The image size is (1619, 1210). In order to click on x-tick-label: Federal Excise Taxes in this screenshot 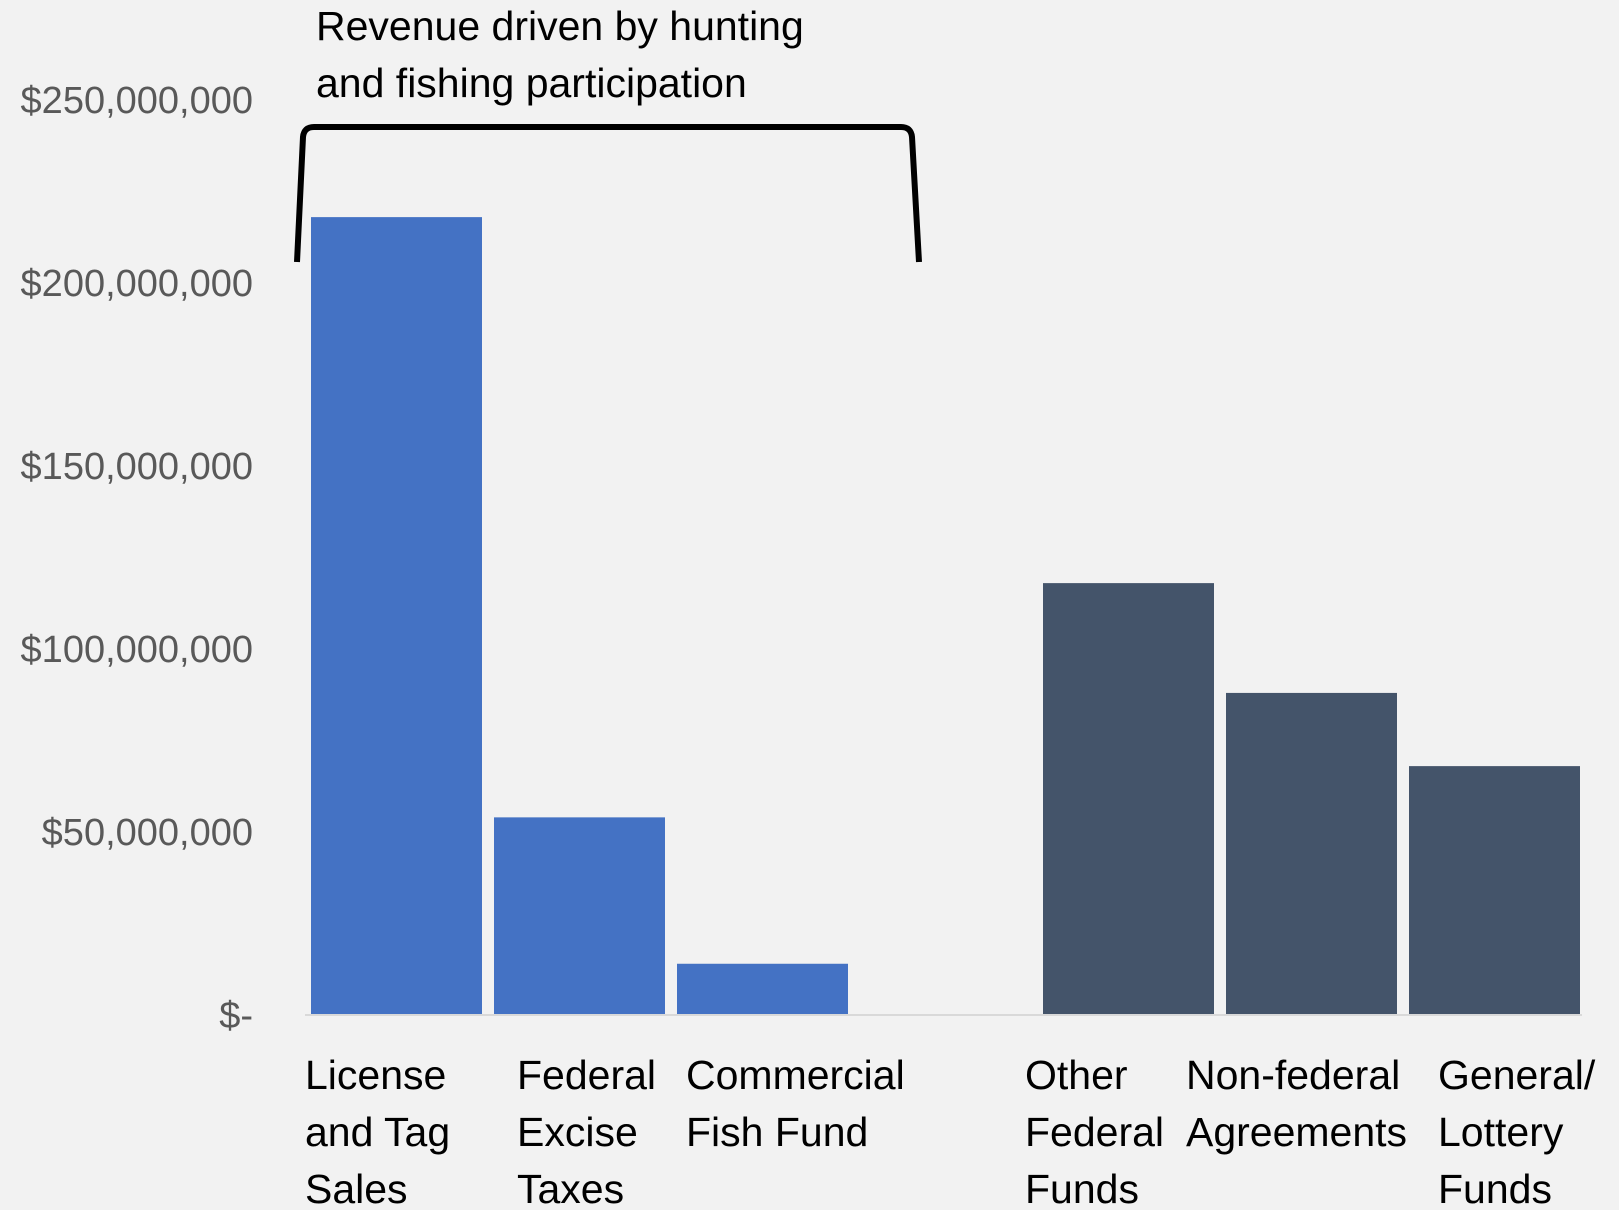, I will do `click(586, 1131)`.